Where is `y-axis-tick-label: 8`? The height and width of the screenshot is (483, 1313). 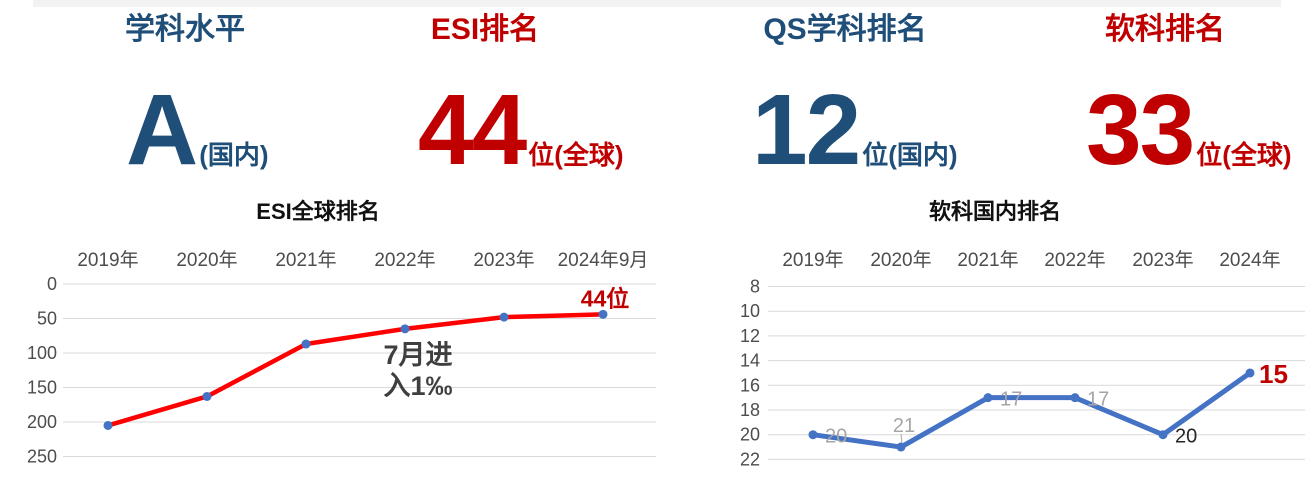 y-axis-tick-label: 8 is located at coordinates (755, 287).